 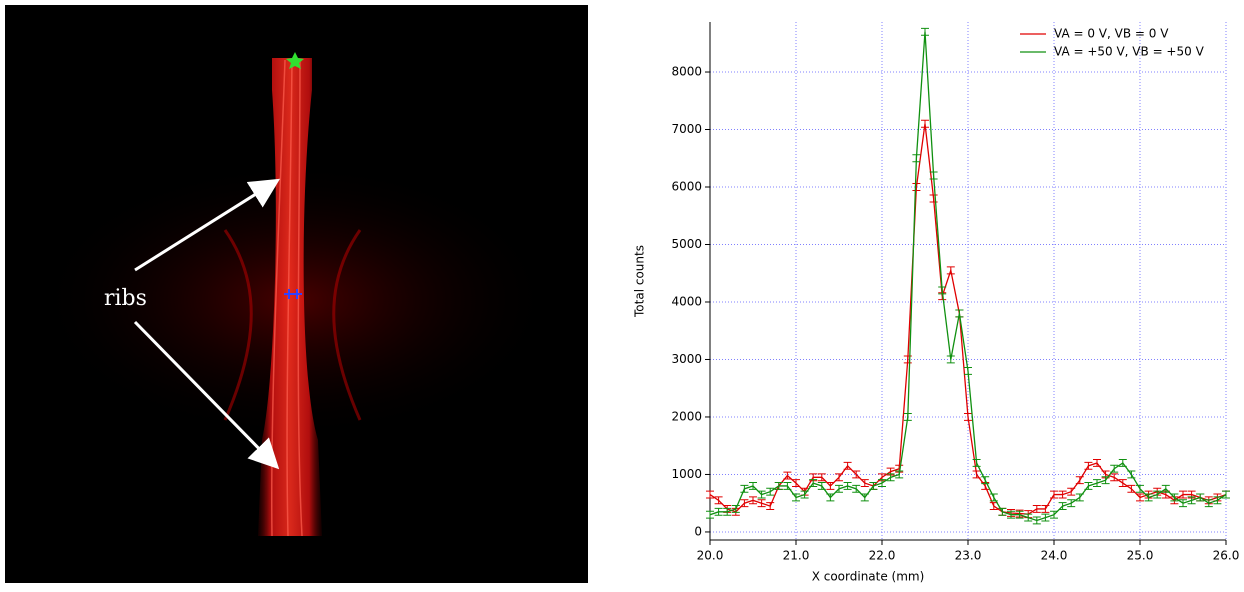 What do you see at coordinates (293, 294) in the screenshot?
I see `blue-marker` at bounding box center [293, 294].